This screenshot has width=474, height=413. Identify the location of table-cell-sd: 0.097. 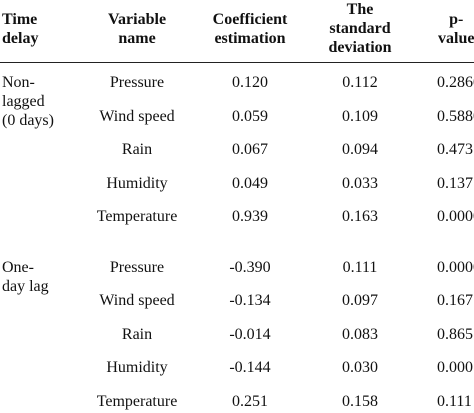
(360, 300).